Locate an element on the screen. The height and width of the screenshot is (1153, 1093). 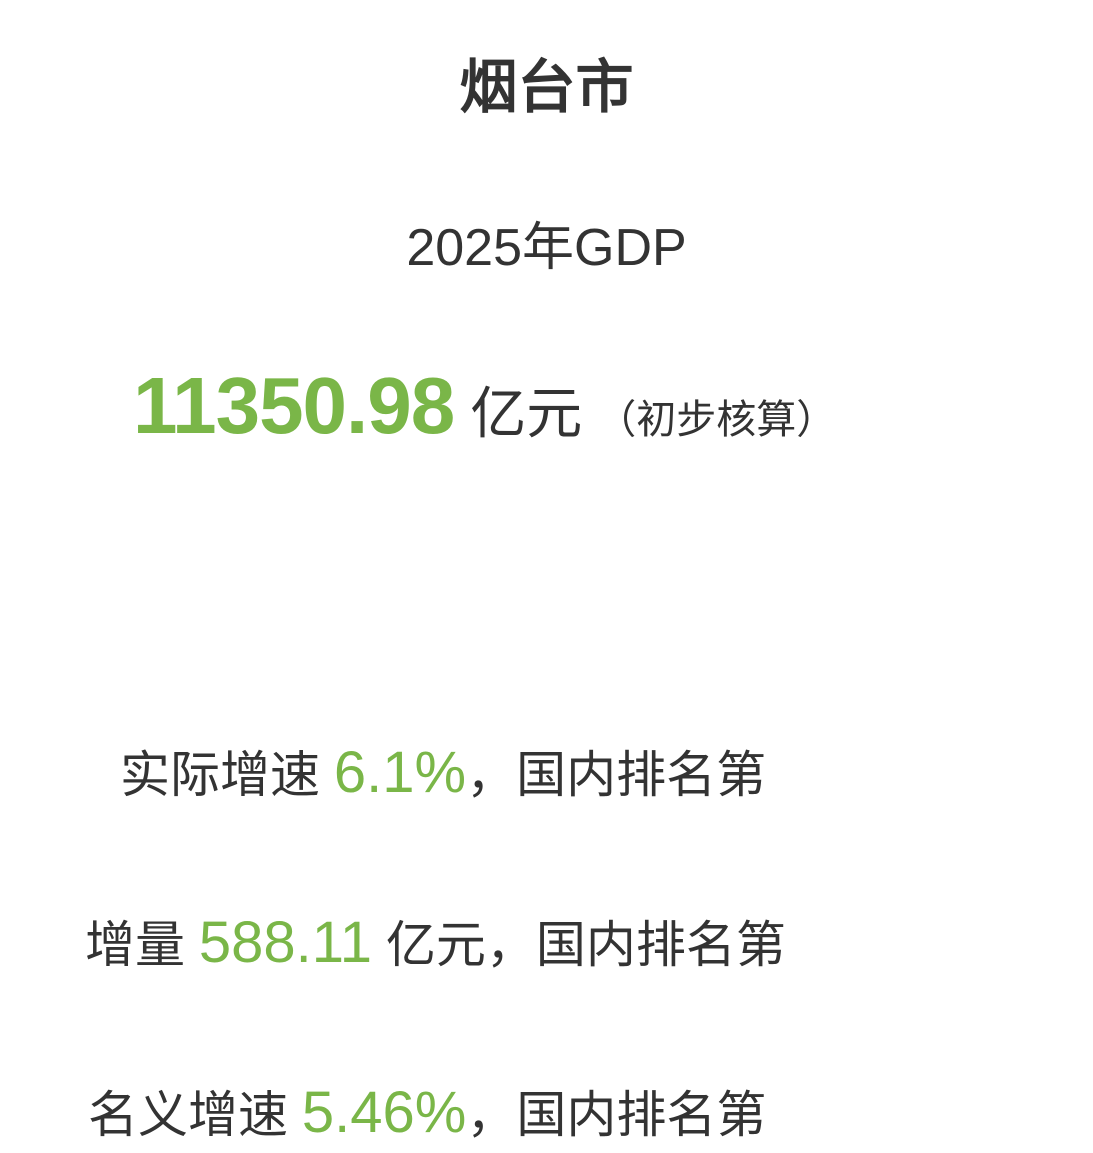
gdp-unit: 亿元 is located at coordinates (526, 413).